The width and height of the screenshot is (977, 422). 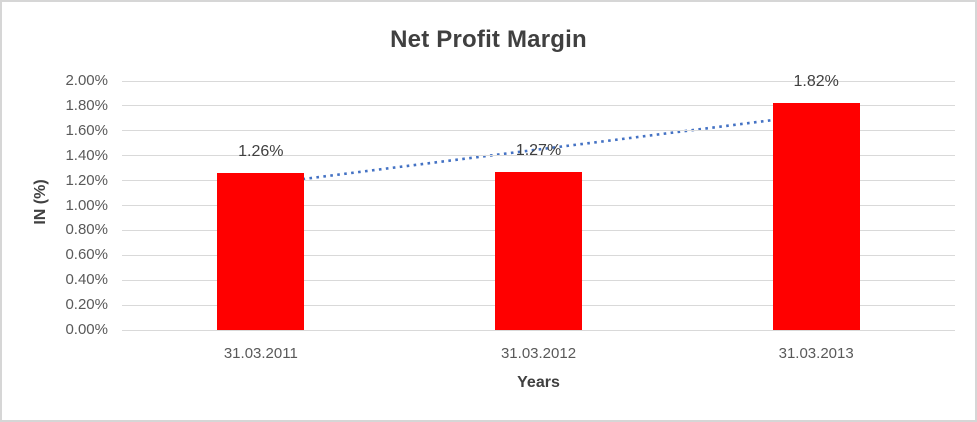 What do you see at coordinates (261, 251) in the screenshot?
I see `bar-31.03.2011` at bounding box center [261, 251].